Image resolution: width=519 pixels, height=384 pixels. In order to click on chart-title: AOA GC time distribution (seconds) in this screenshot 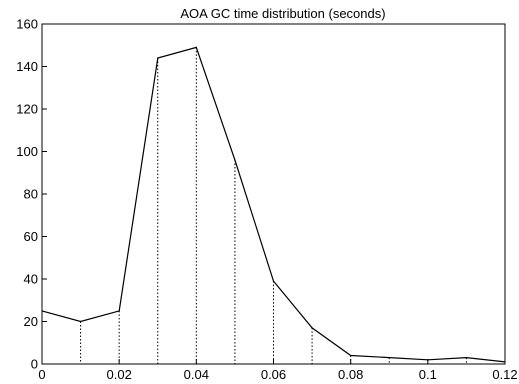, I will do `click(282, 13)`.